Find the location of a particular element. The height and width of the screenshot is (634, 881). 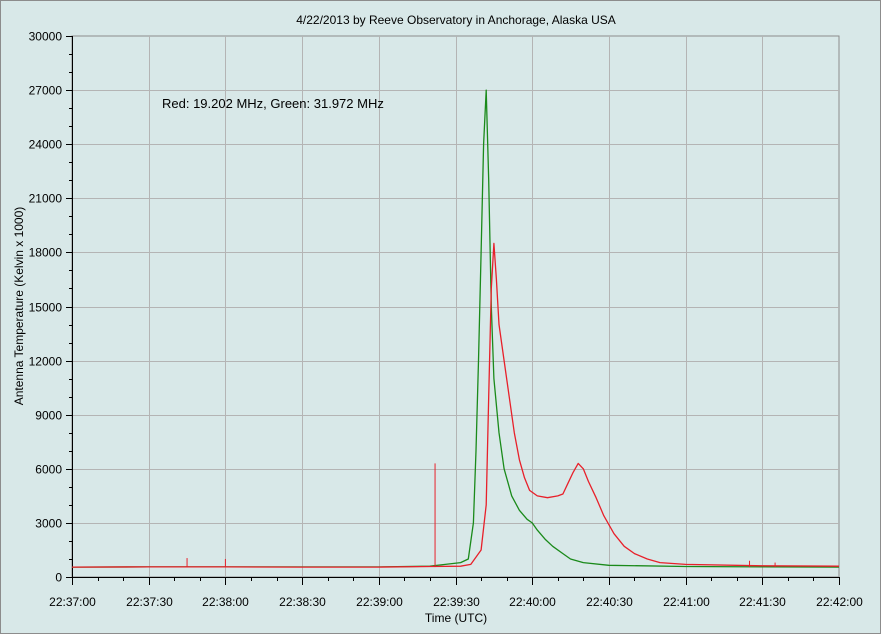

y-tick-label: 15000 is located at coordinates (46, 308).